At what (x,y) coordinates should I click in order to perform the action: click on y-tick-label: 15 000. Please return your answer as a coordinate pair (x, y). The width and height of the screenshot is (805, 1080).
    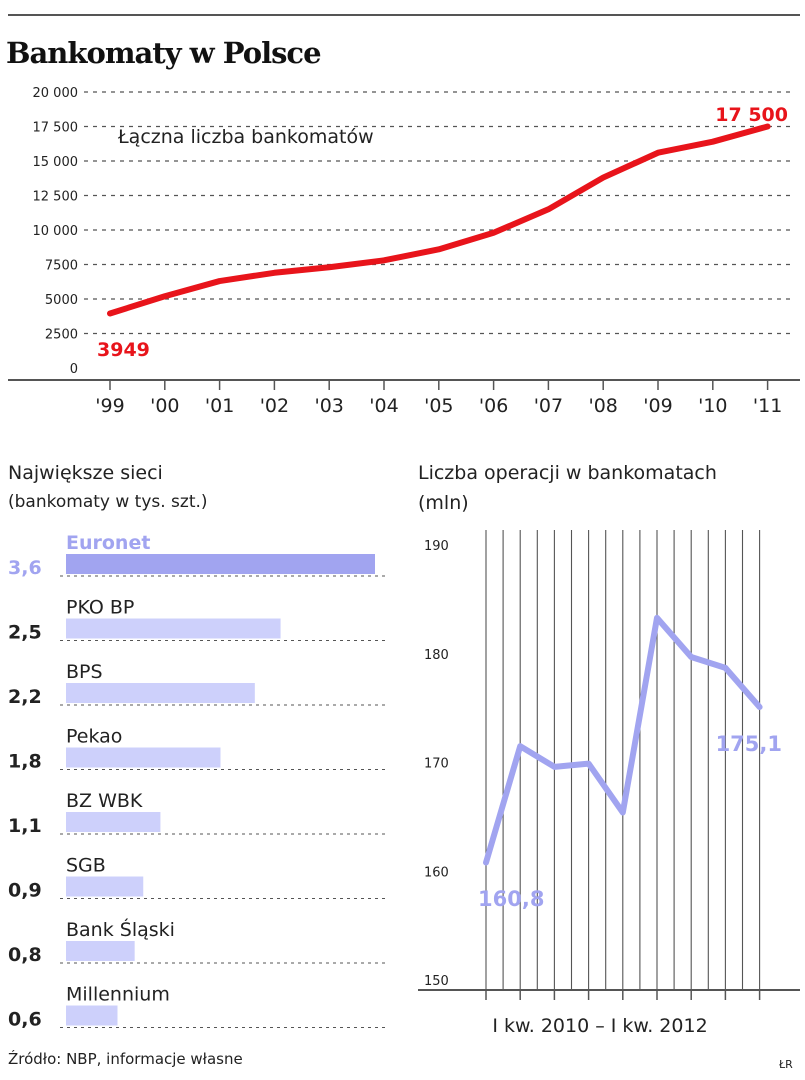
    Looking at the image, I should click on (56, 162).